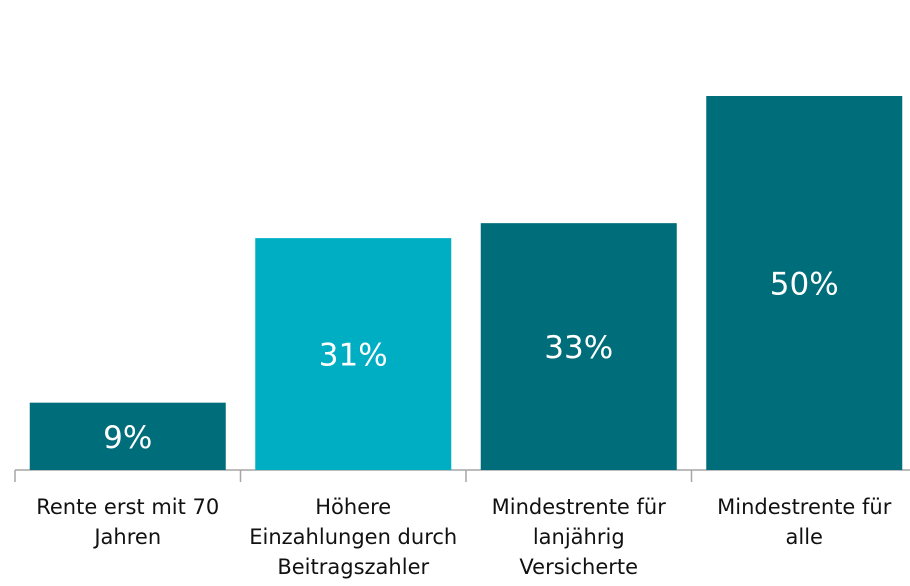 The height and width of the screenshot is (586, 910). I want to click on x-tick-label: Mindestrente für lanjährig Versicherte, so click(578, 537).